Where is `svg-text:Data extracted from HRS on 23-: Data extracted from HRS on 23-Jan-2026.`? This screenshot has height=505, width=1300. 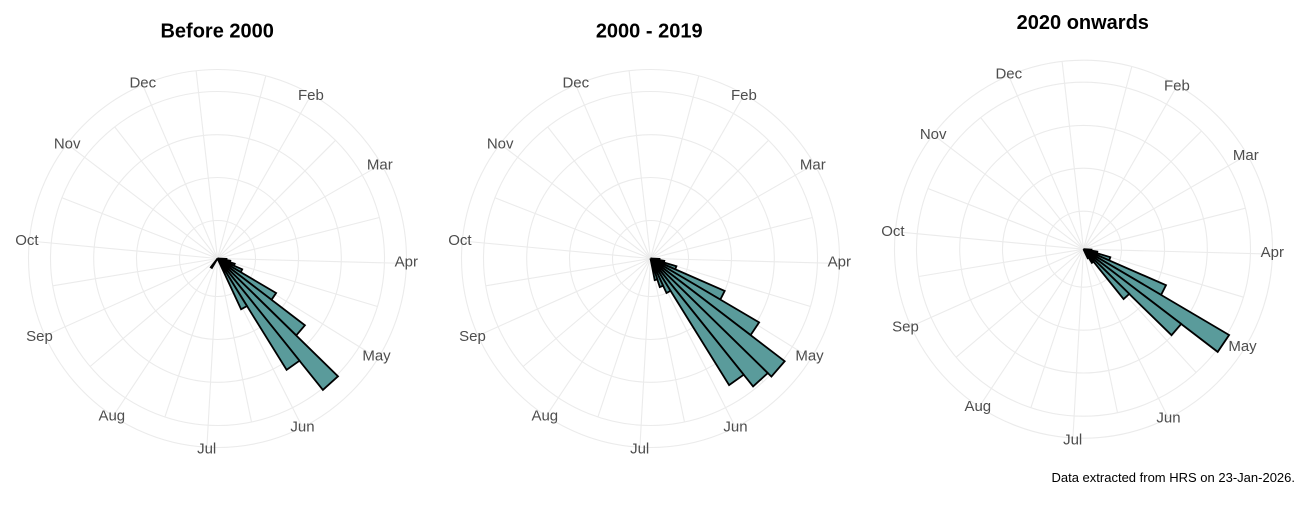
svg-text:Data extracted from HRS on 23-: Data extracted from HRS on 23-Jan-2026. is located at coordinates (1173, 477).